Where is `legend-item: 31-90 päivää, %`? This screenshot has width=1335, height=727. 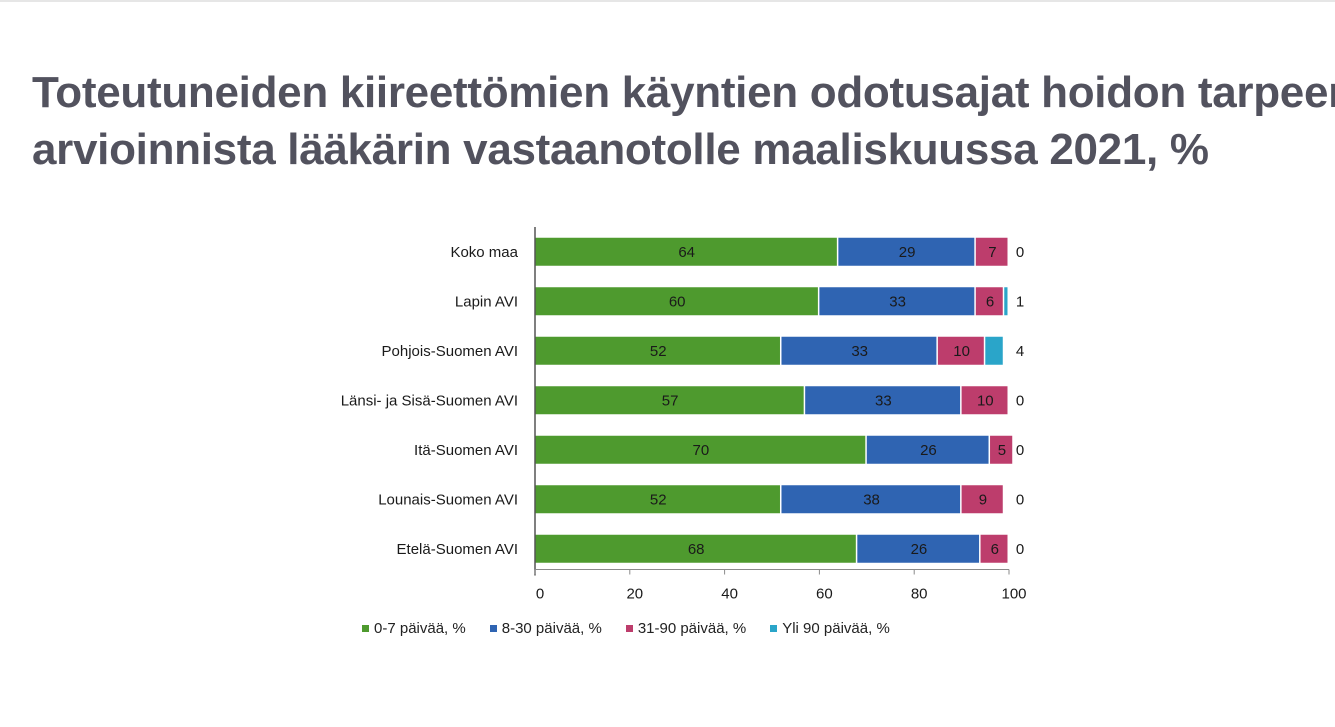 legend-item: 31-90 päivää, % is located at coordinates (686, 628).